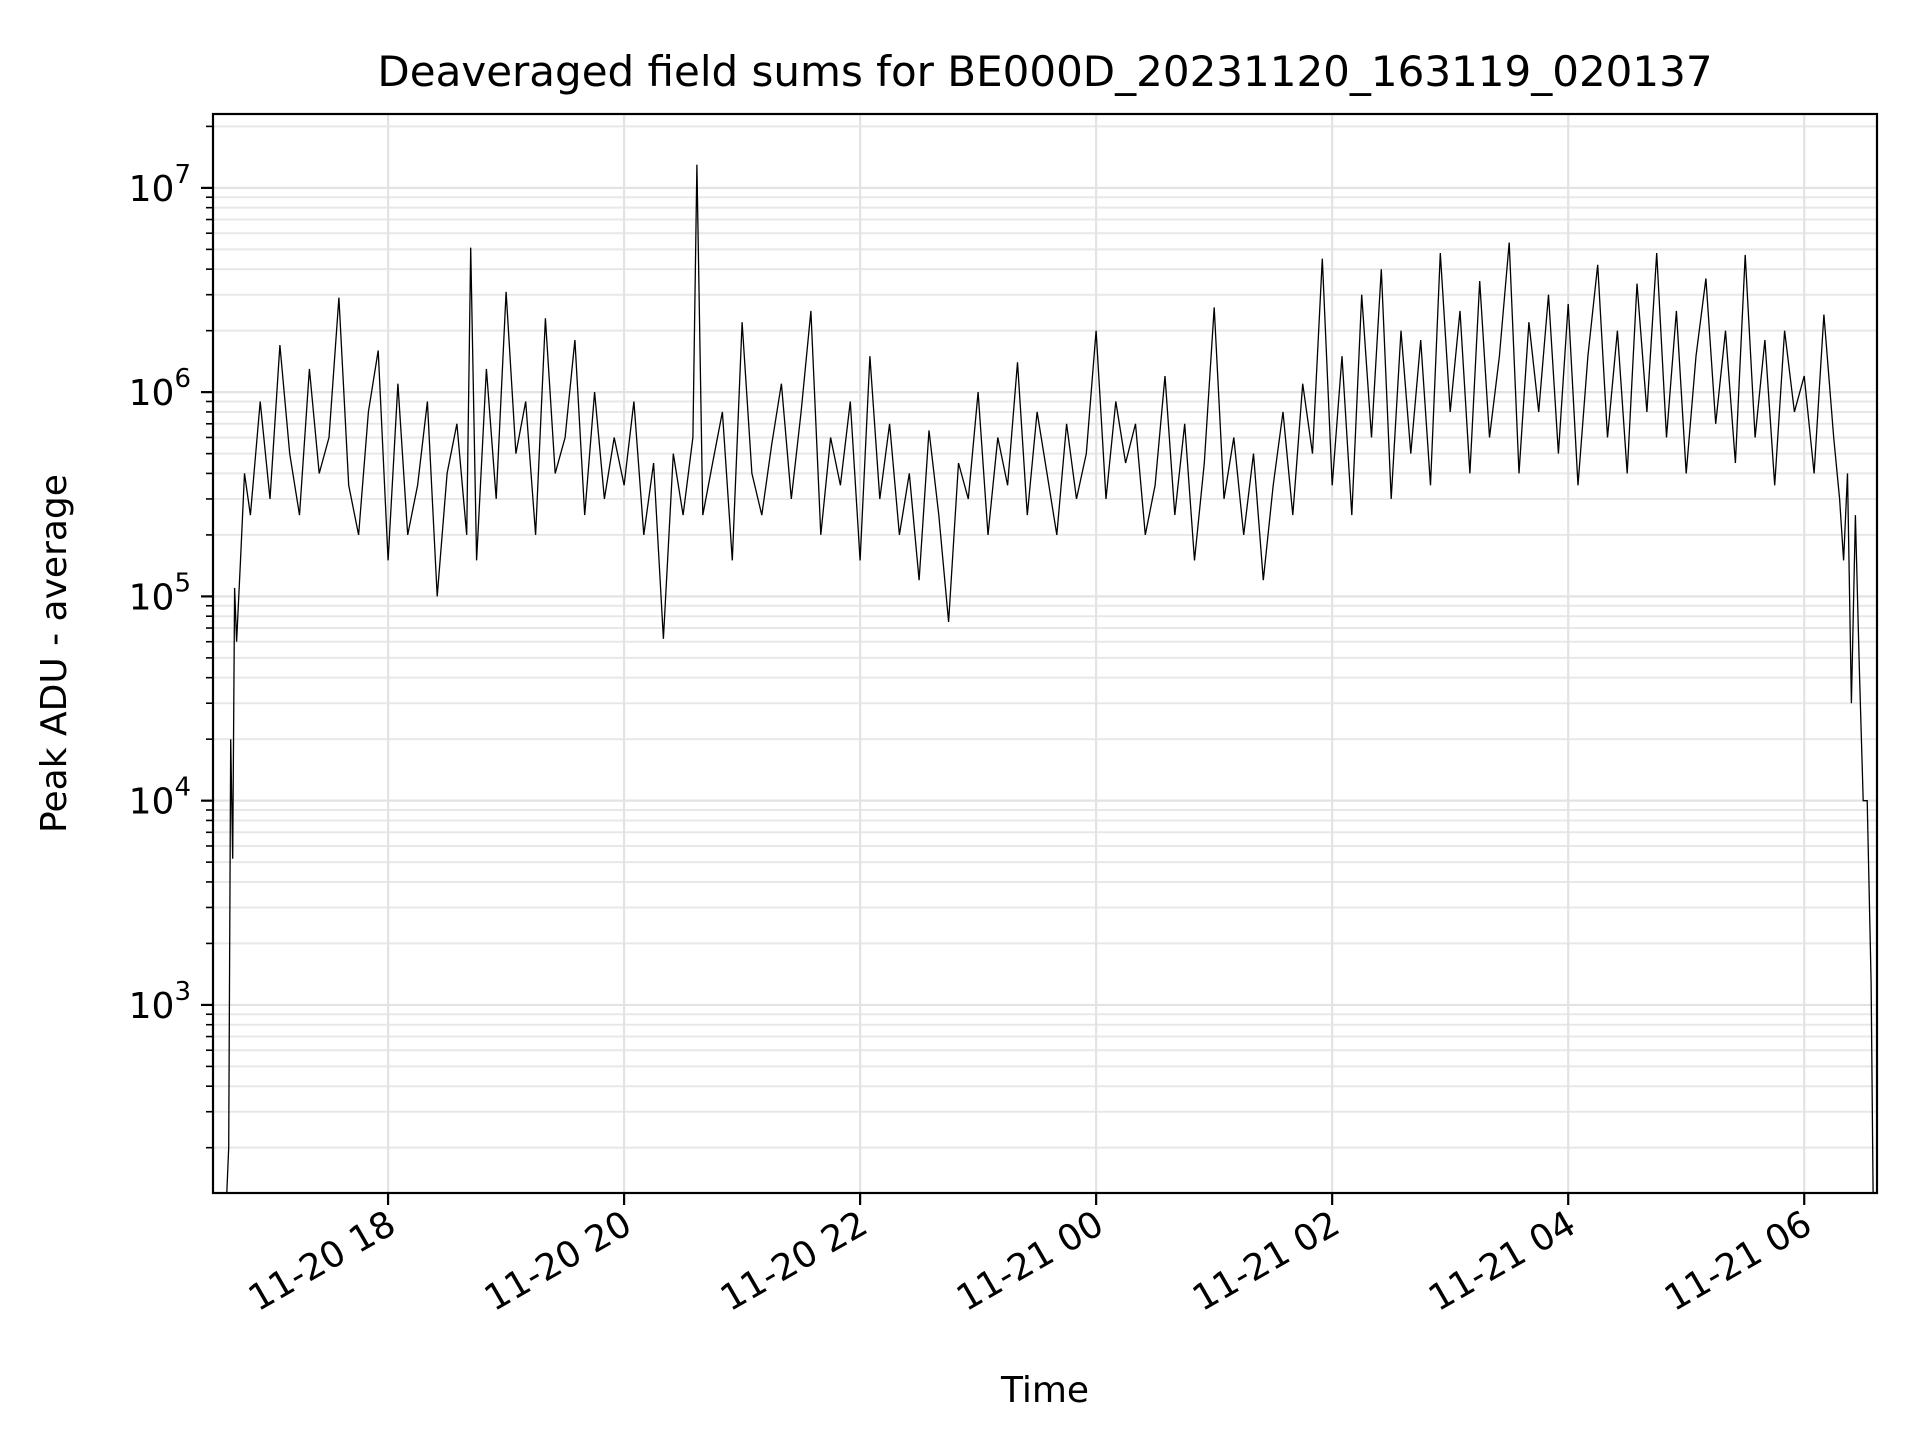 Image resolution: width=1920 pixels, height=1445 pixels. Describe the element at coordinates (54, 653) in the screenshot. I see `y-axis-label: Peak ADU - average` at that location.